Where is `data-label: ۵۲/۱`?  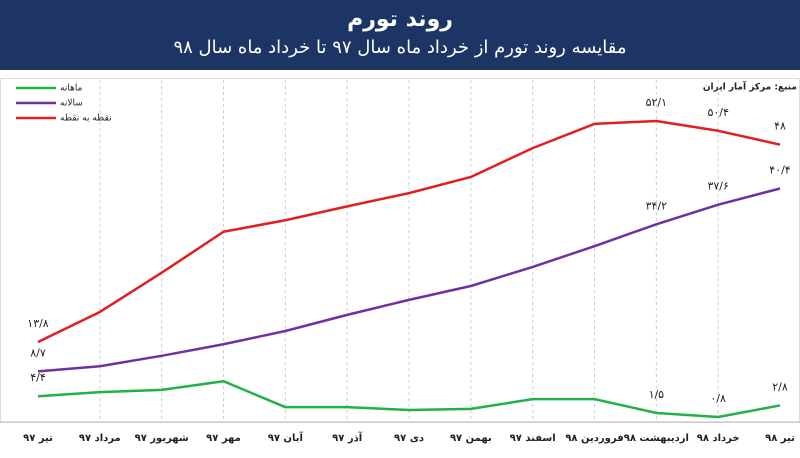 data-label: ۵۲/۱ is located at coordinates (656, 102).